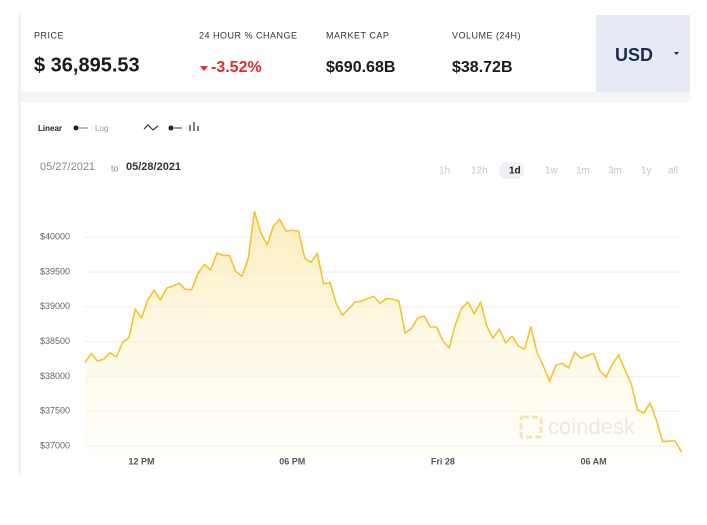  Describe the element at coordinates (634, 55) in the screenshot. I see `currency: USD` at that location.